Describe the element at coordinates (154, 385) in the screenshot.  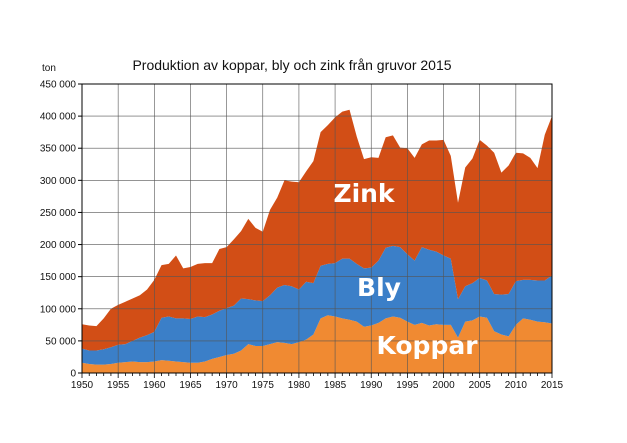
I see `x-tick-label: 1960` at that location.